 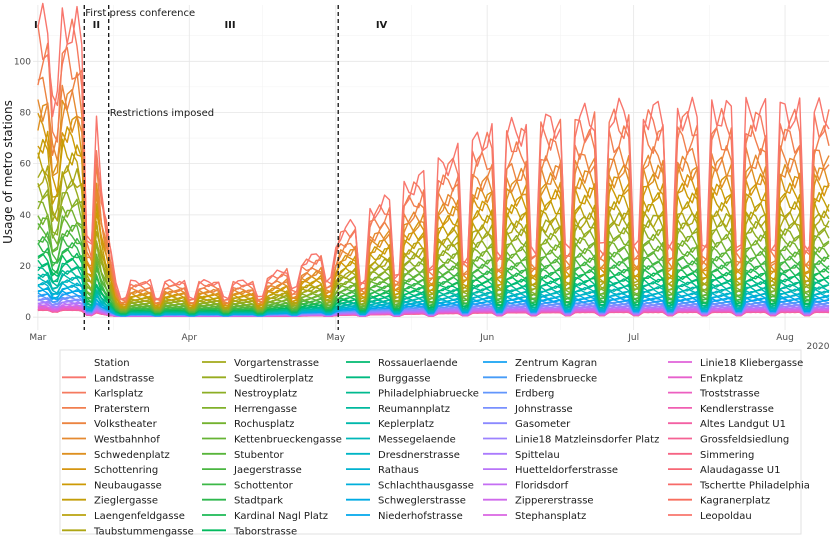 What do you see at coordinates (26, 216) in the screenshot?
I see `y-tick-label: 40` at bounding box center [26, 216].